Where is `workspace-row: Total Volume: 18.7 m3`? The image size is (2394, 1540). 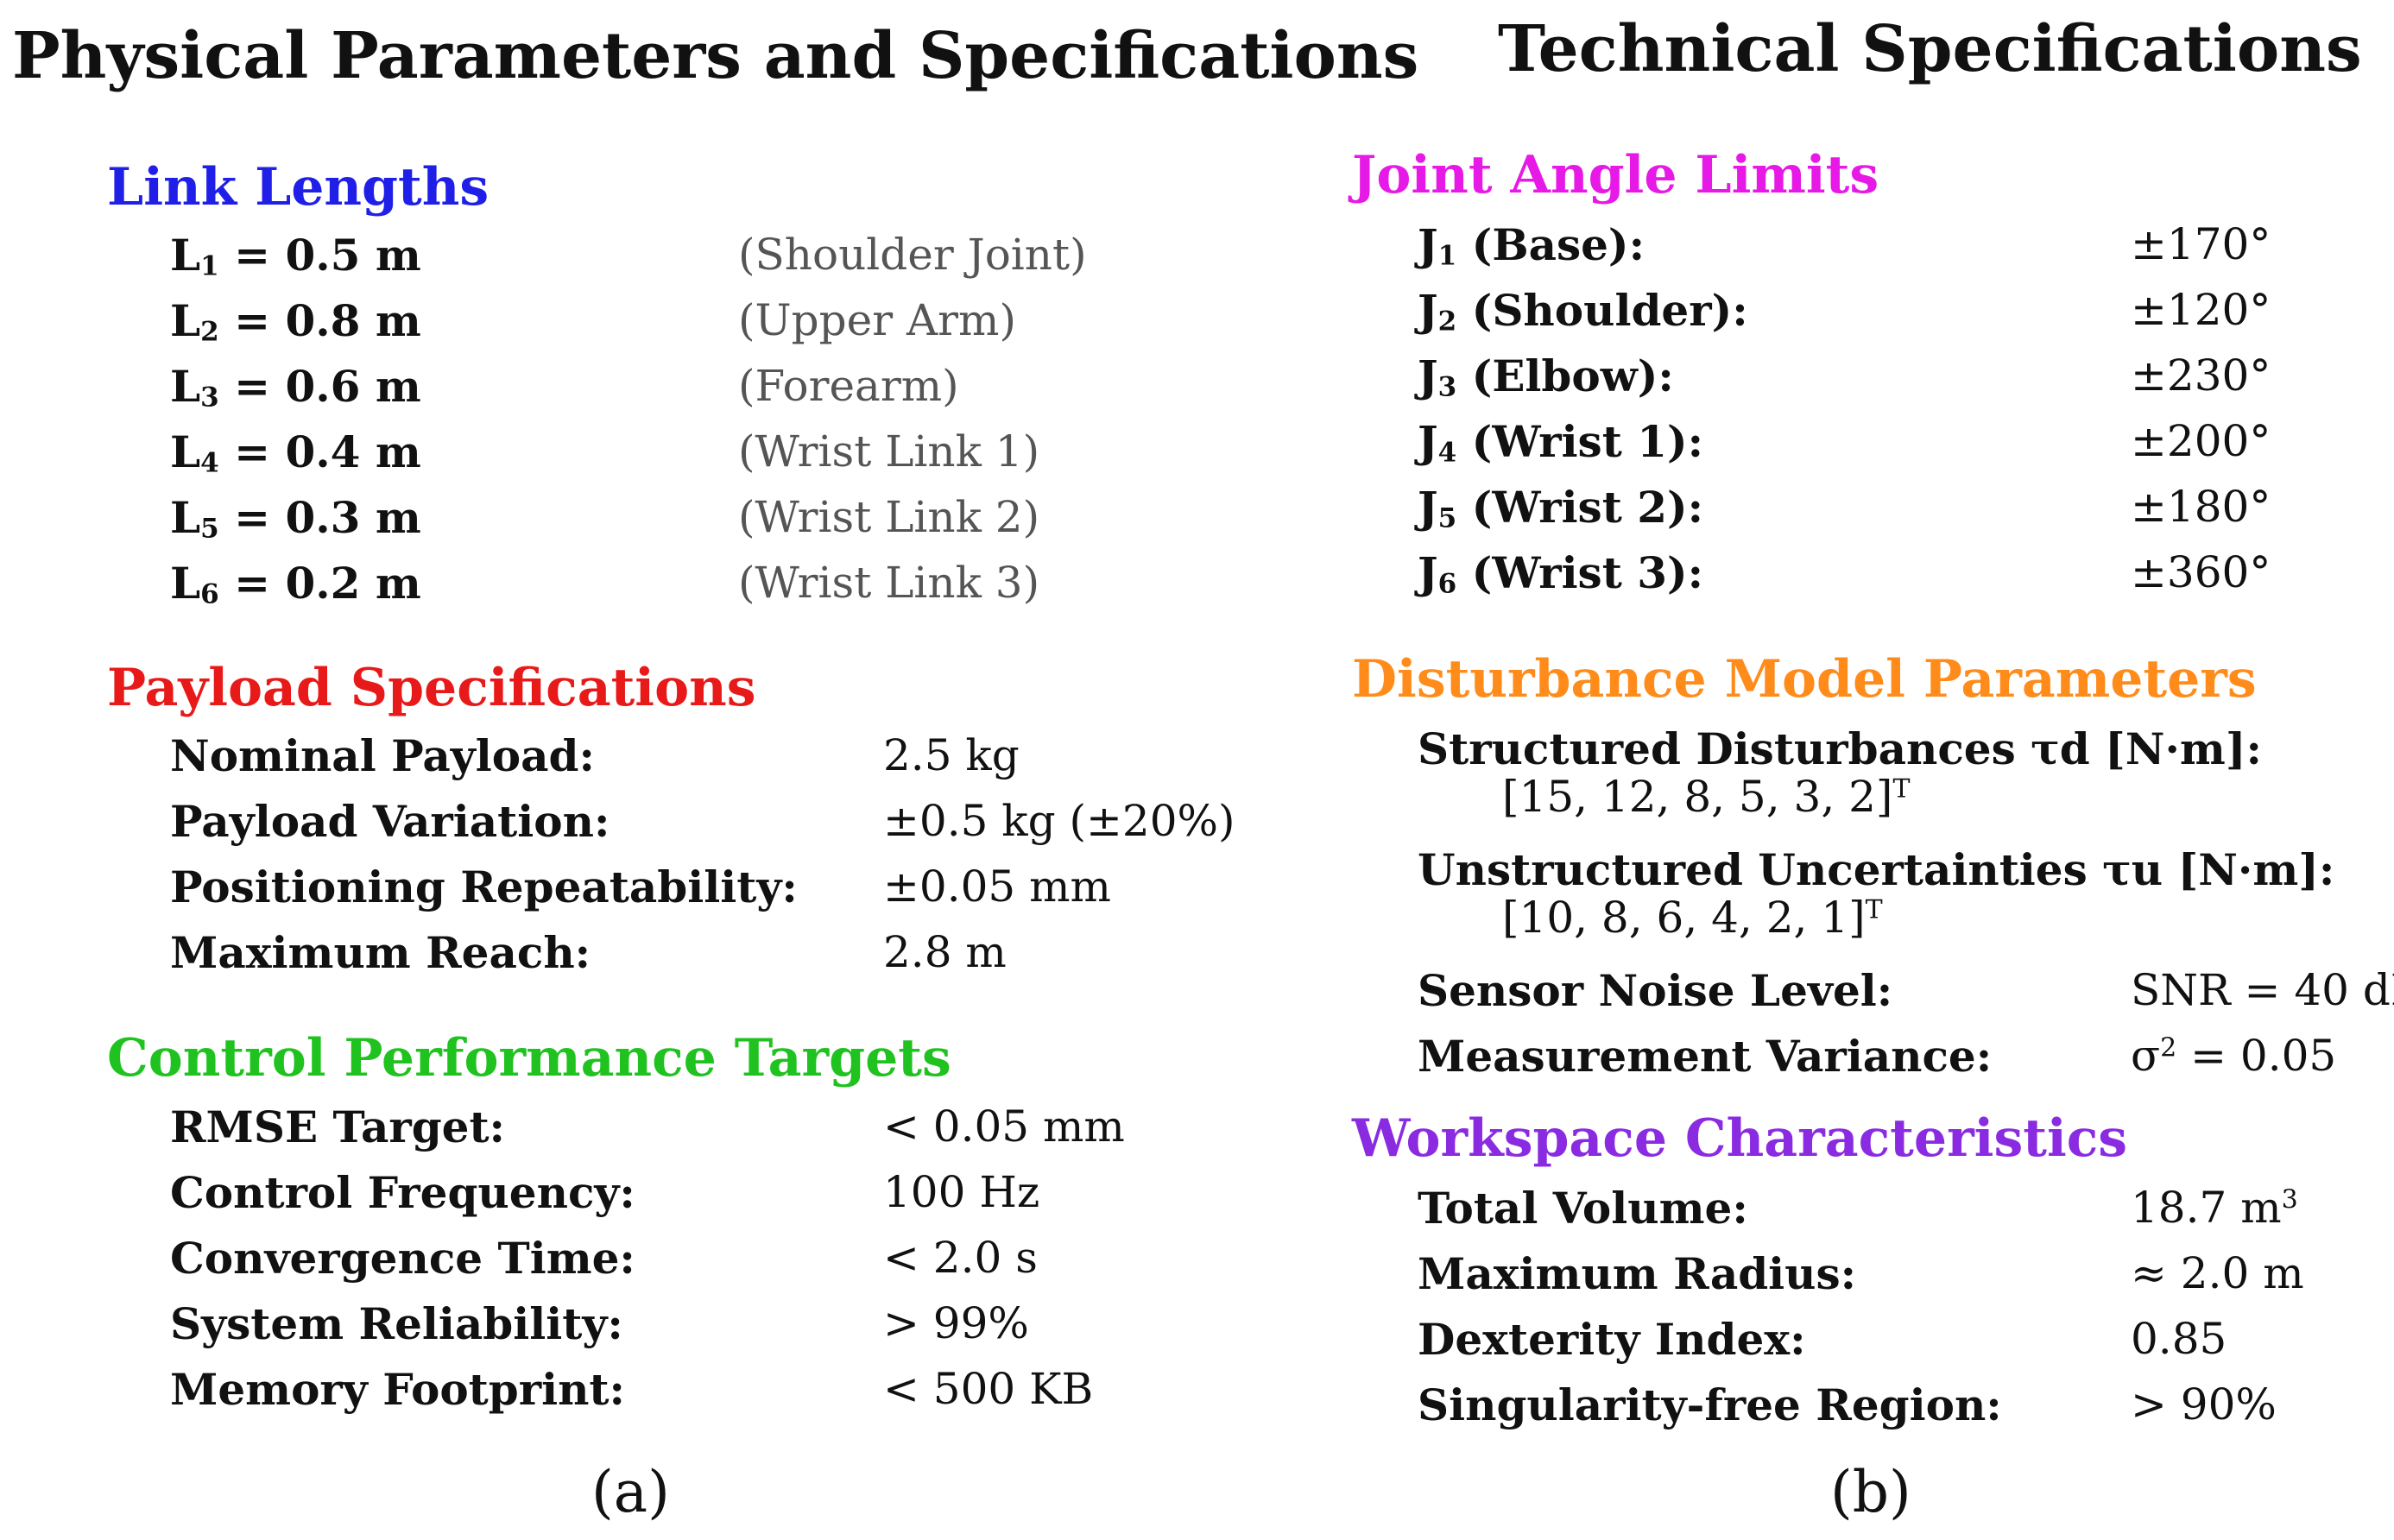
workspace-row: Total Volume: 18.7 m3 is located at coordinates (1892, 1215).